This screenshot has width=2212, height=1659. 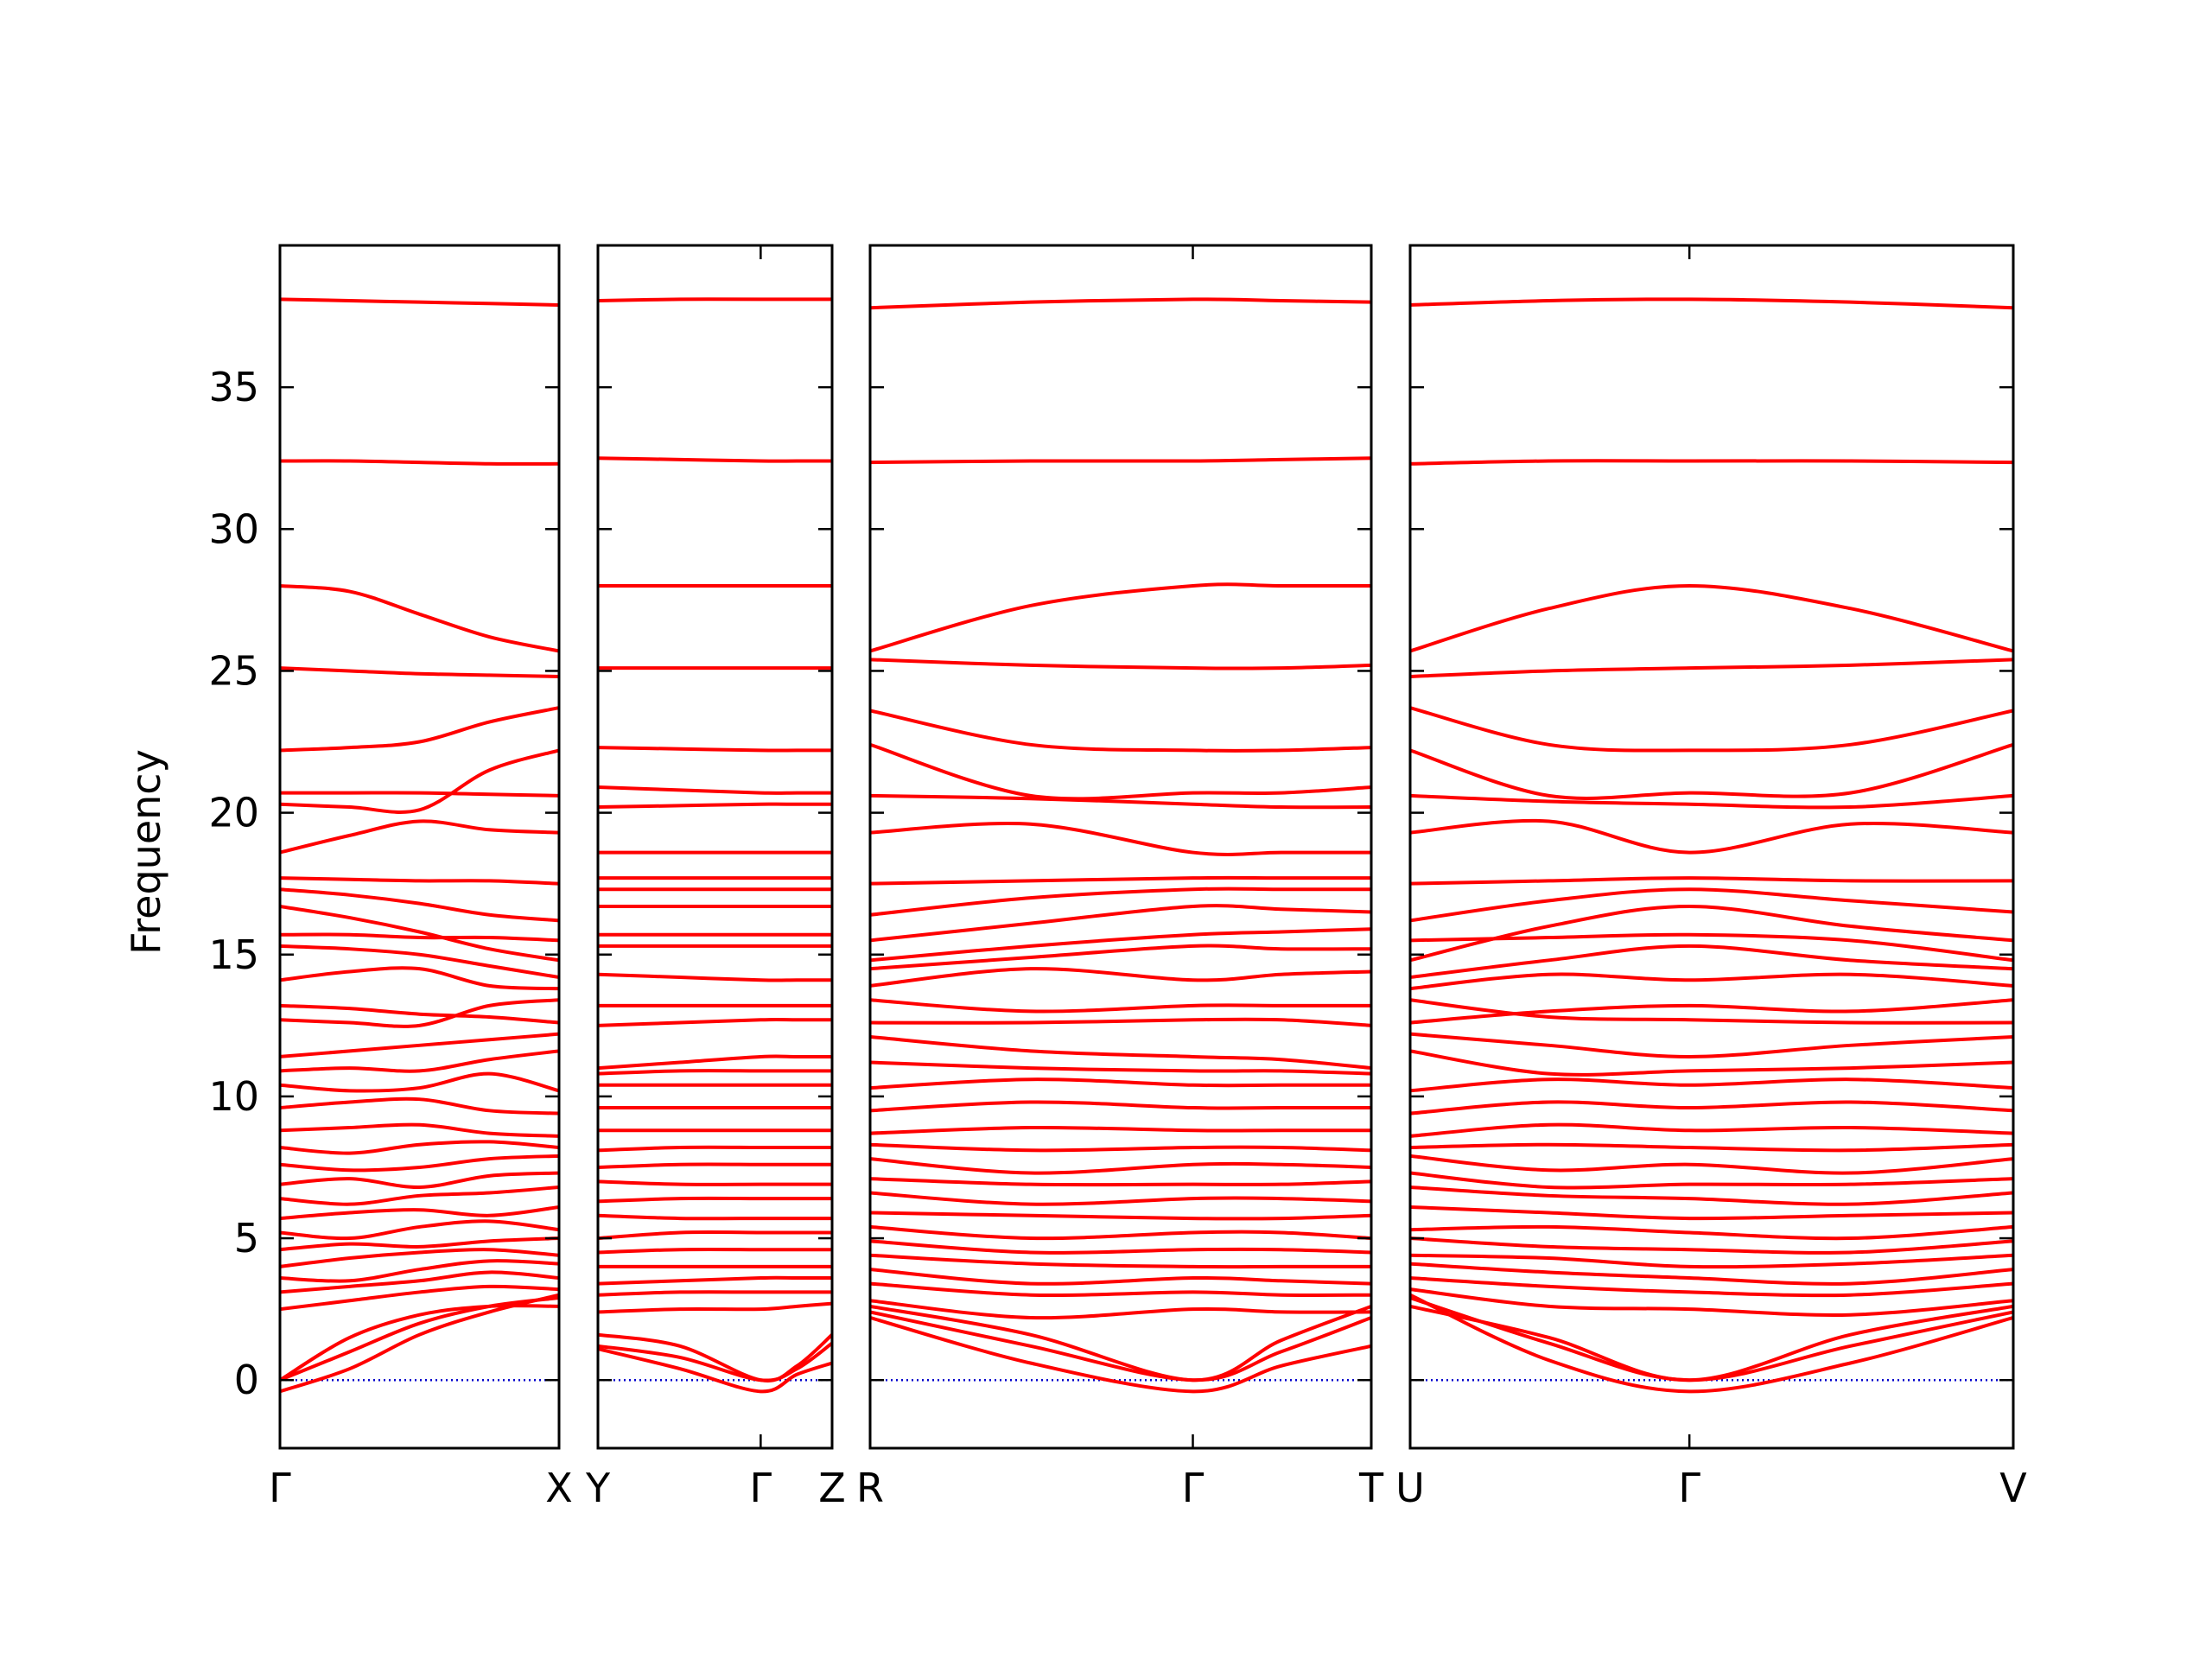 I want to click on x-tick-label: Y, so click(x=598, y=1488).